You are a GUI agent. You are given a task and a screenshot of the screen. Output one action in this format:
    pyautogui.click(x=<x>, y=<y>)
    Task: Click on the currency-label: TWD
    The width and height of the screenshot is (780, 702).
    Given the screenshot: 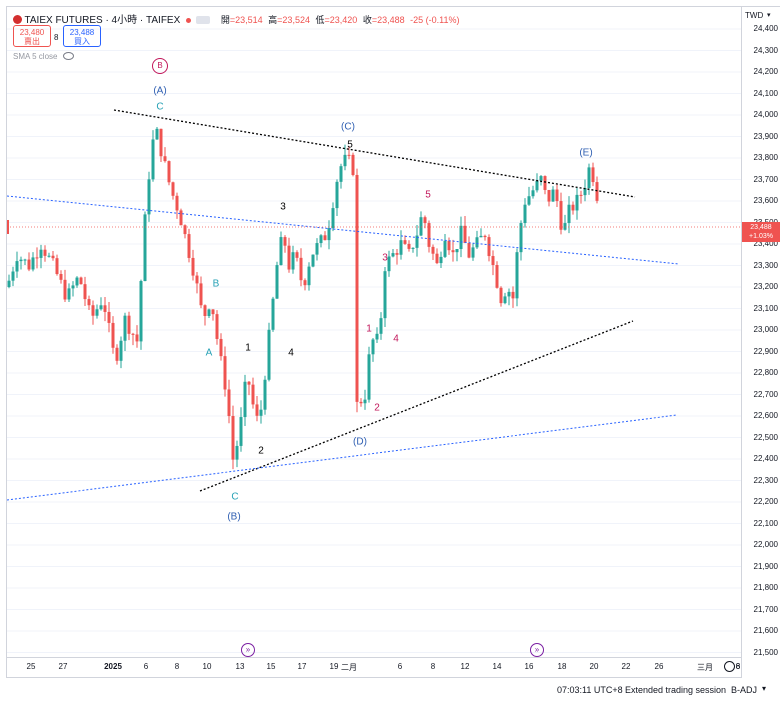 What is the action you would take?
    pyautogui.click(x=754, y=15)
    